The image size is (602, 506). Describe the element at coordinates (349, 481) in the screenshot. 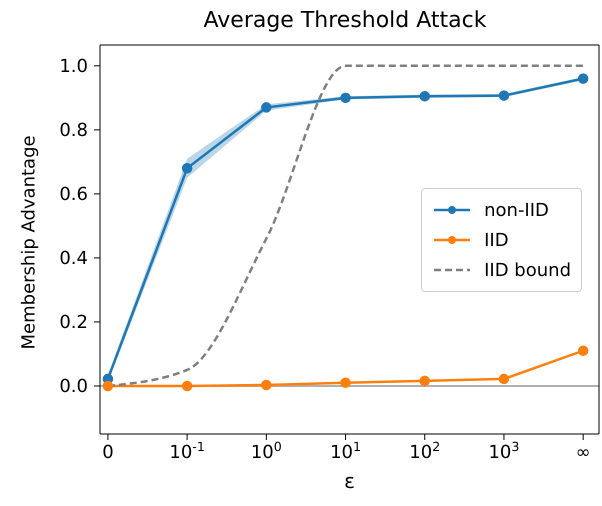

I see `x-axis-title: ε` at that location.